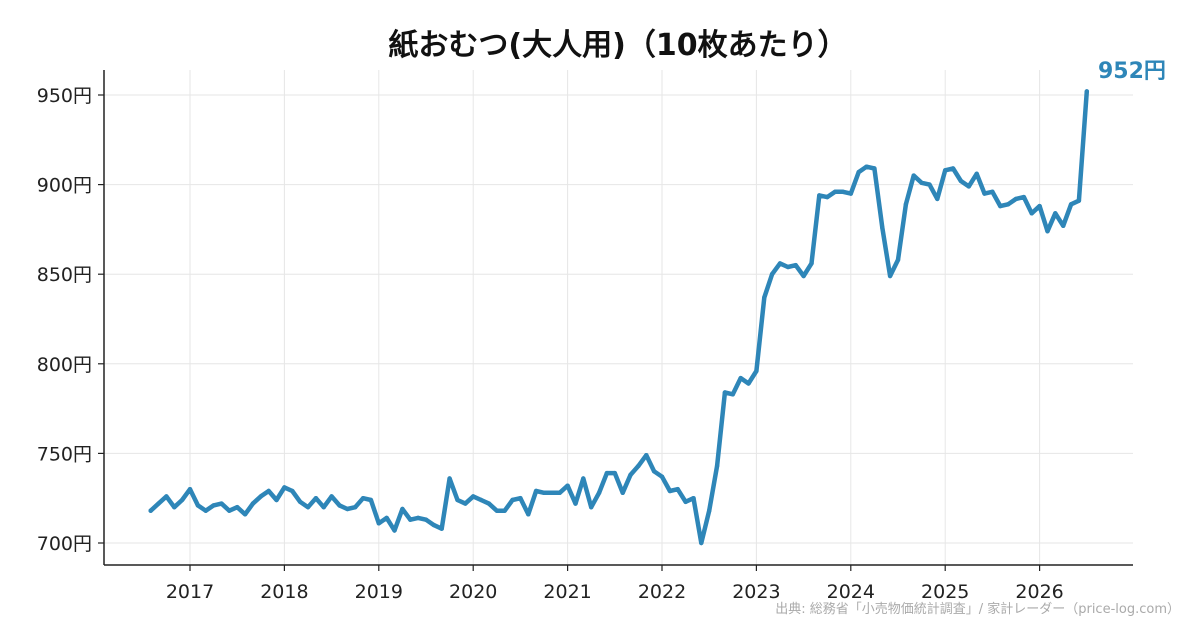 The height and width of the screenshot is (630, 1200). Describe the element at coordinates (662, 592) in the screenshot. I see `x-tick-label: 2022` at that location.